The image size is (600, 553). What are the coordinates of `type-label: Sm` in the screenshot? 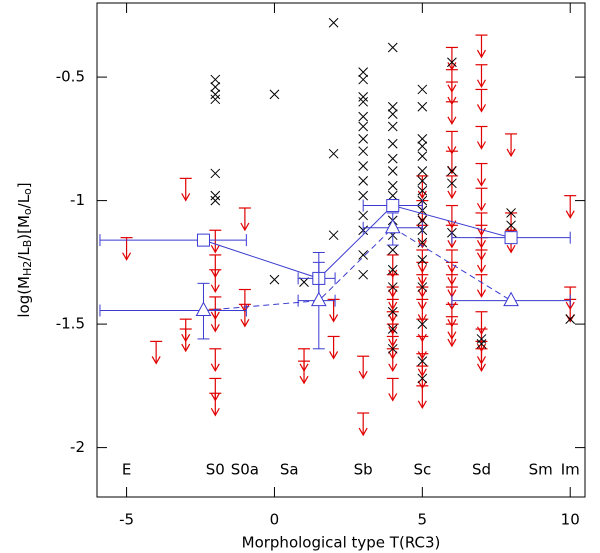 It's located at (541, 469).